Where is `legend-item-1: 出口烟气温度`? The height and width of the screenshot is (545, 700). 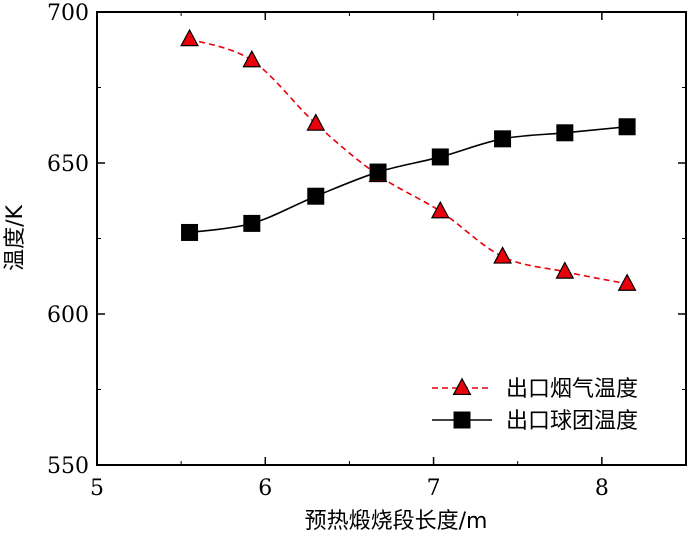
legend-item-1: 出口烟气温度 is located at coordinates (535, 389).